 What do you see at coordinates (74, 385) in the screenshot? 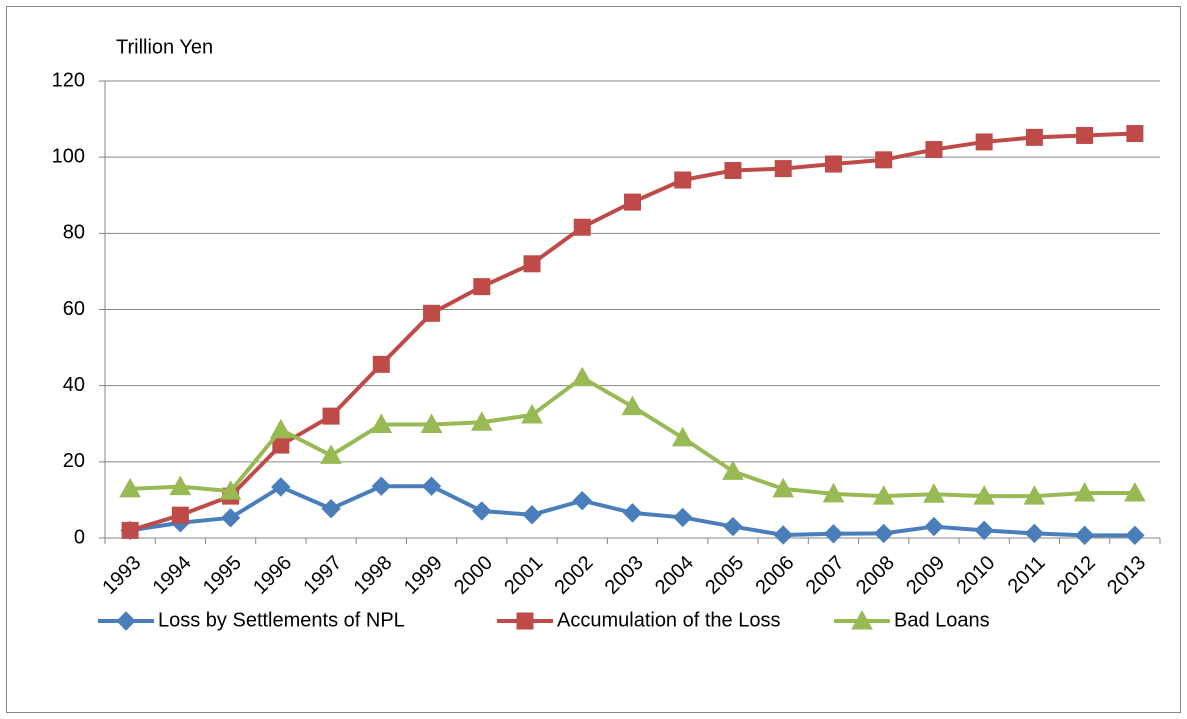
I see `y-tick-label: 40` at bounding box center [74, 385].